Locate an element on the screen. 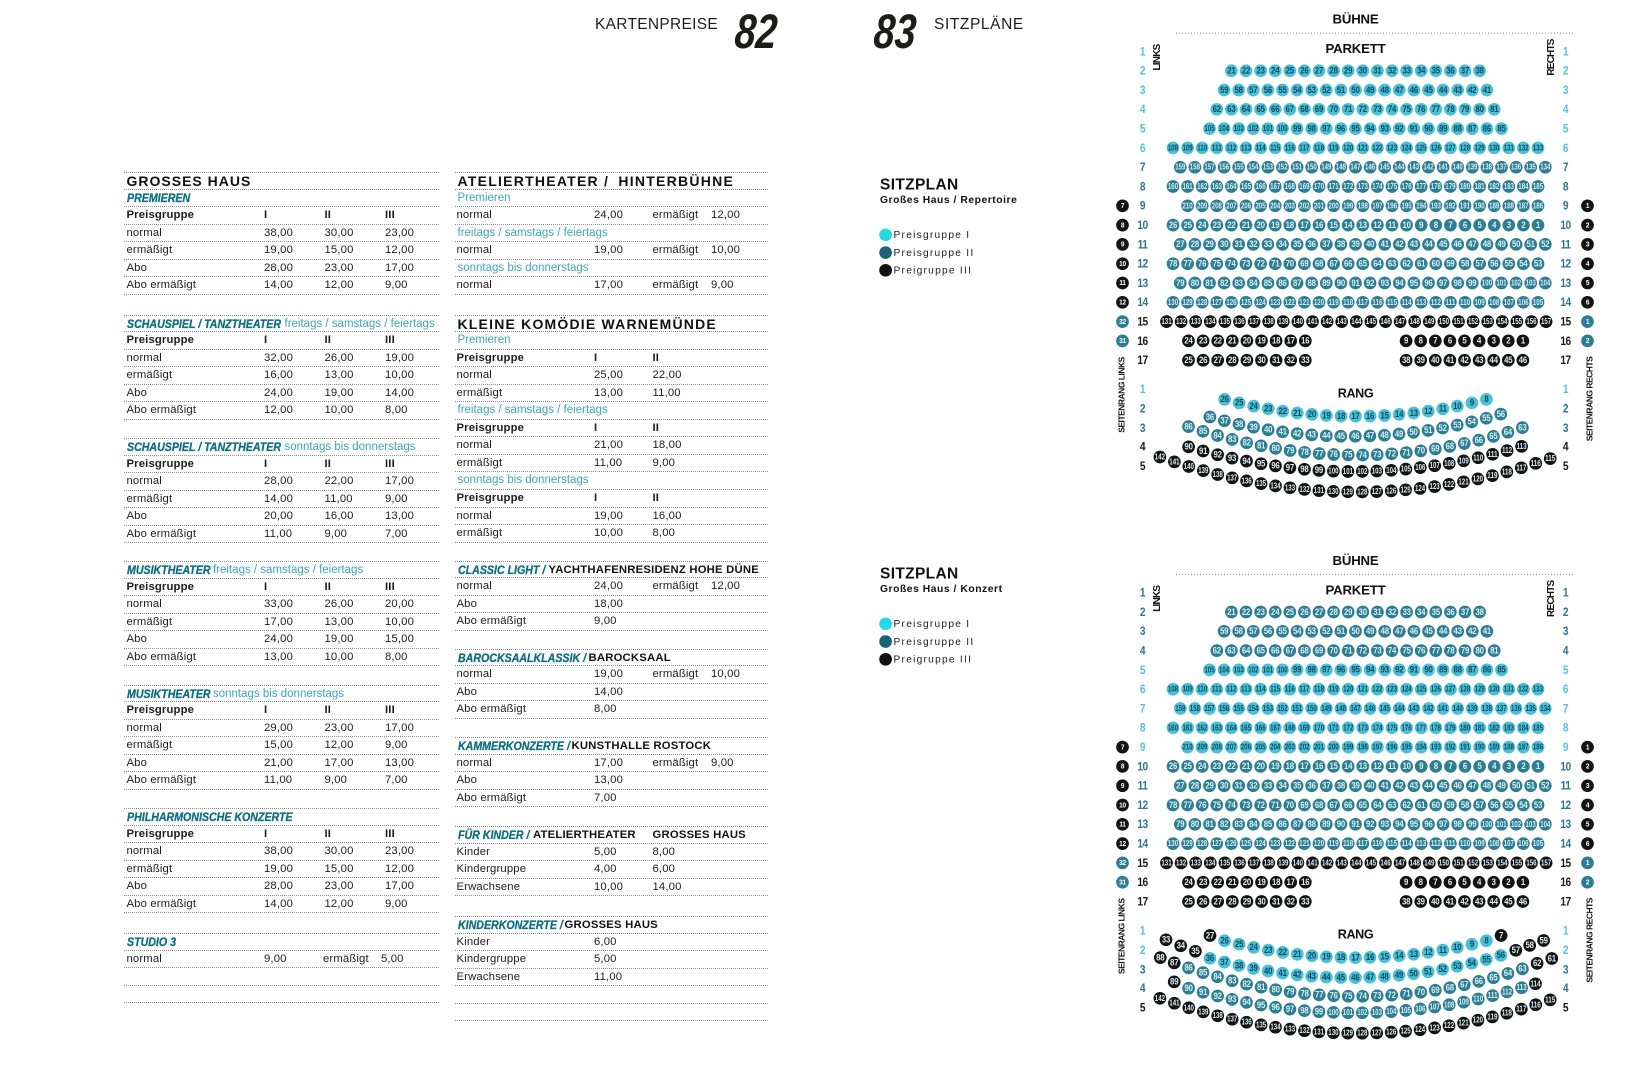  svg-text: 150 is located at coordinates (1312, 167).